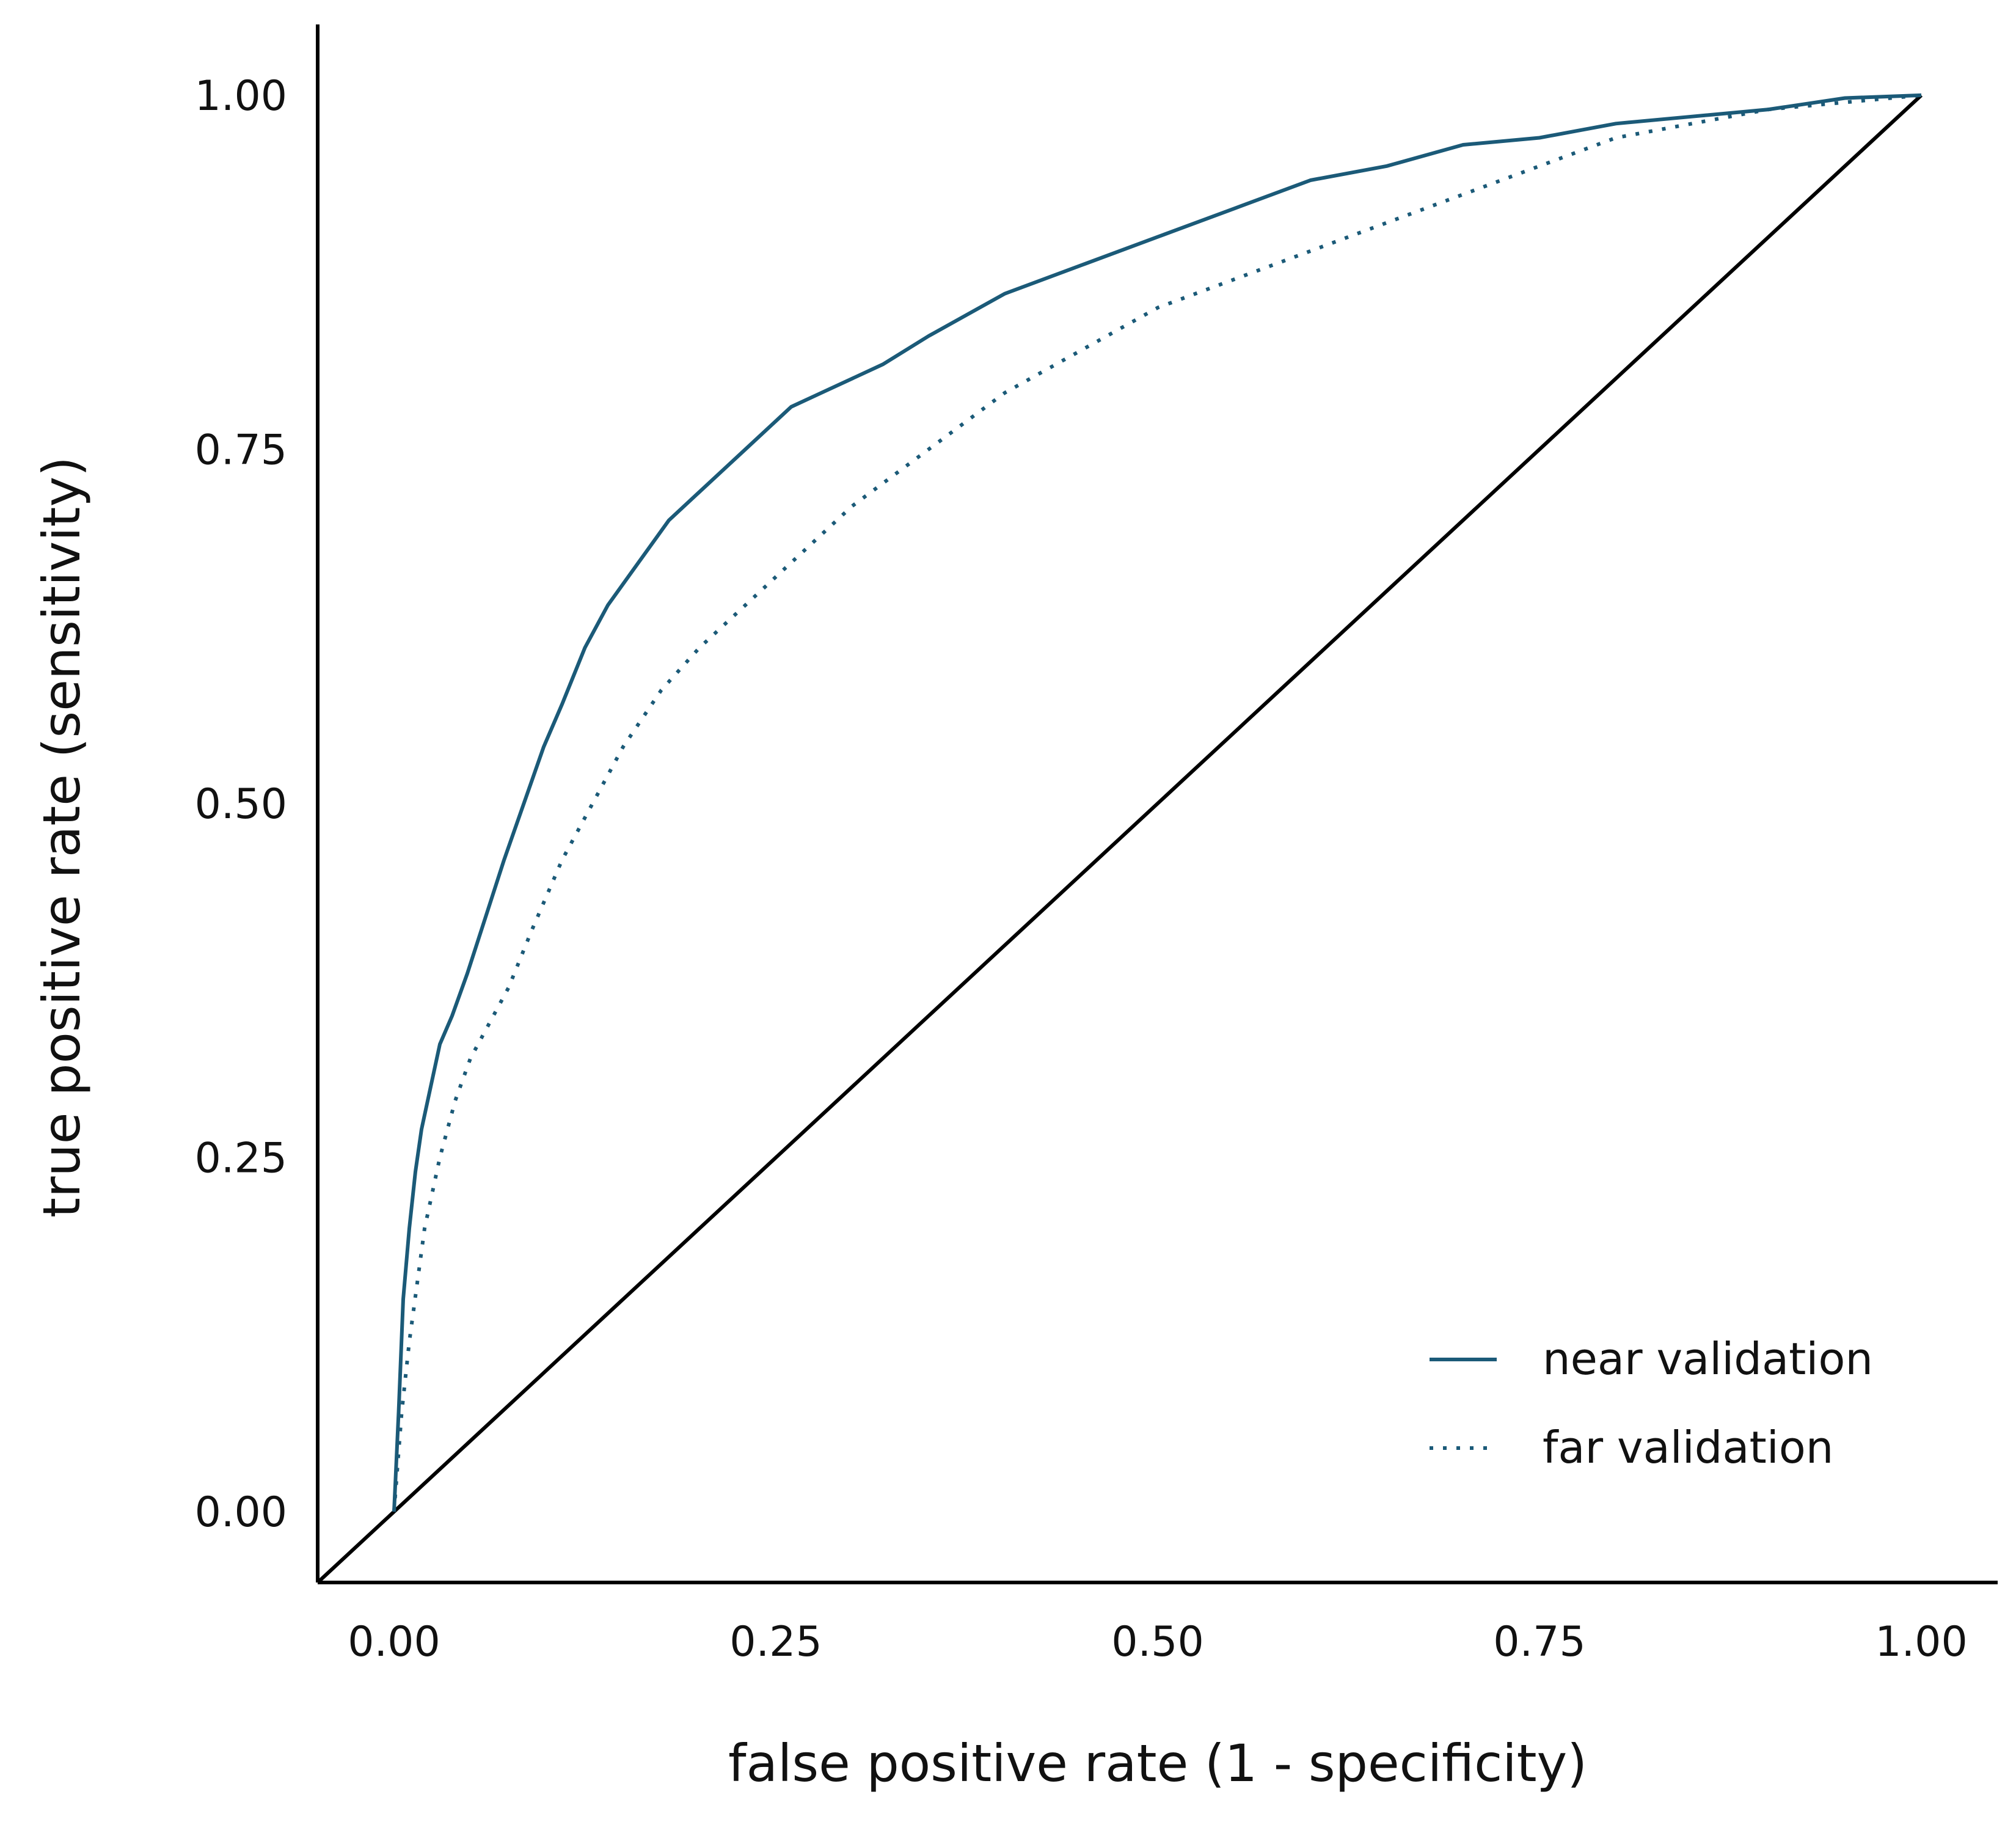 Image resolution: width=2016 pixels, height=1833 pixels. What do you see at coordinates (1539, 1642) in the screenshot?
I see `x-tick-label: 0.75` at bounding box center [1539, 1642].